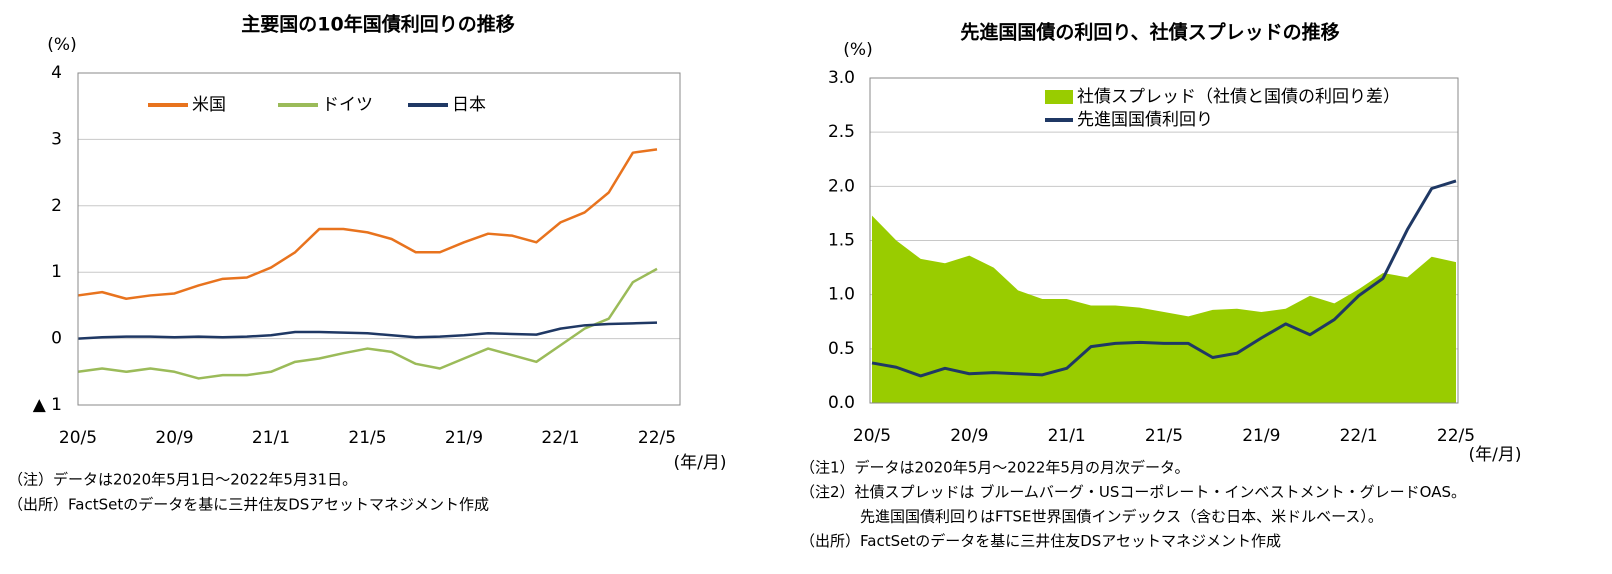 The width and height of the screenshot is (1612, 574). I want to click on y-tick-label: 0.5, so click(841, 349).